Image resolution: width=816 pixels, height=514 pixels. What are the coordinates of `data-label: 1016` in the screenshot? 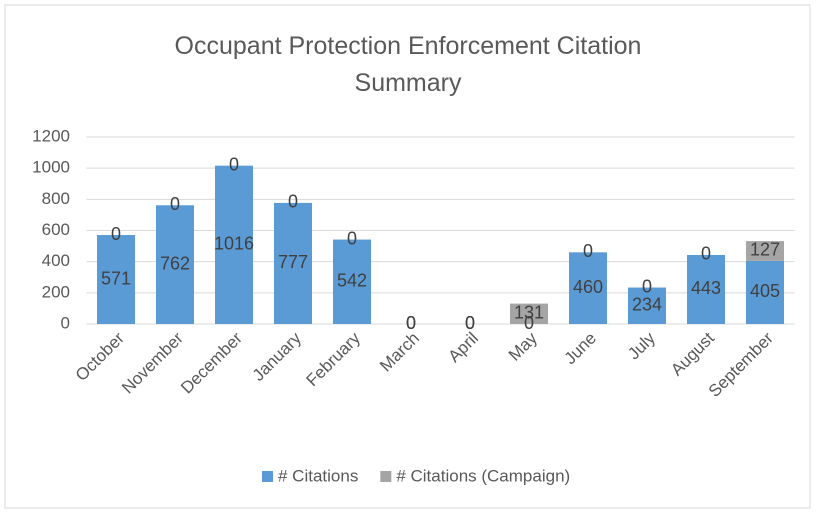 It's located at (234, 244).